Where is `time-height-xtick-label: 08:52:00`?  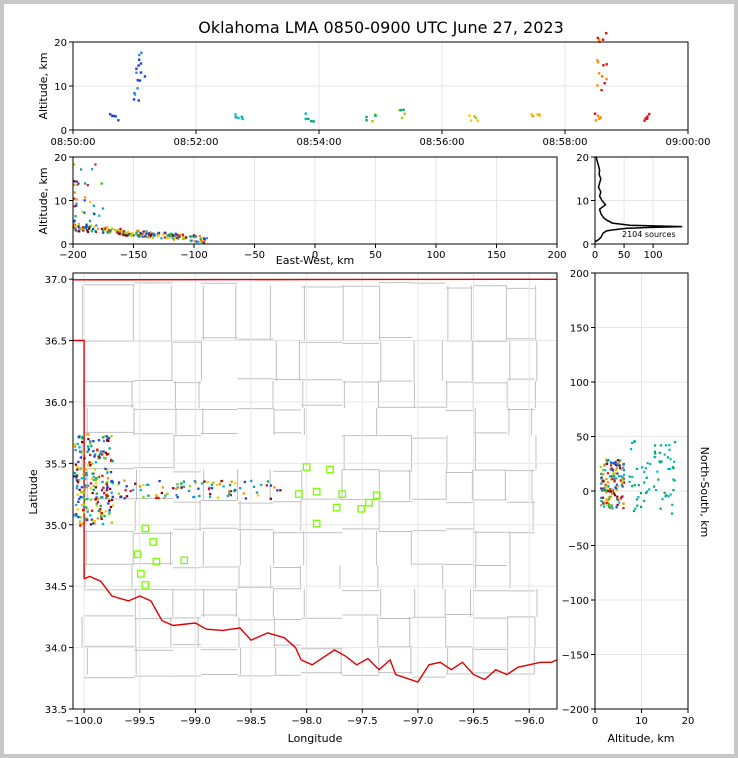
time-height-xtick-label: 08:52:00 is located at coordinates (196, 142).